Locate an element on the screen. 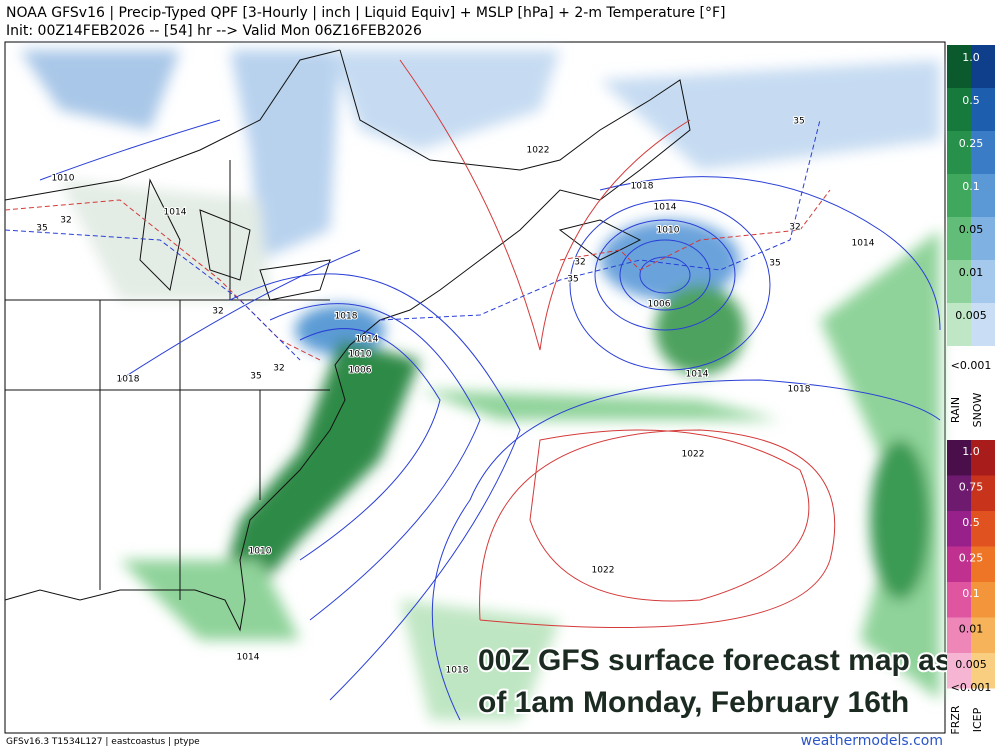  footer-right: weathermodels.com is located at coordinates (872, 741).